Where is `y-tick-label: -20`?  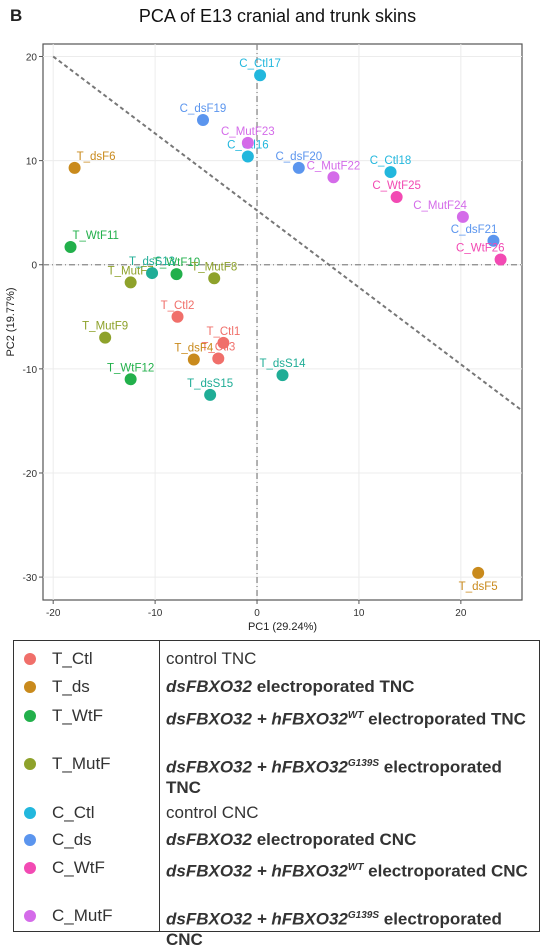 y-tick-label: -20 is located at coordinates (30, 474).